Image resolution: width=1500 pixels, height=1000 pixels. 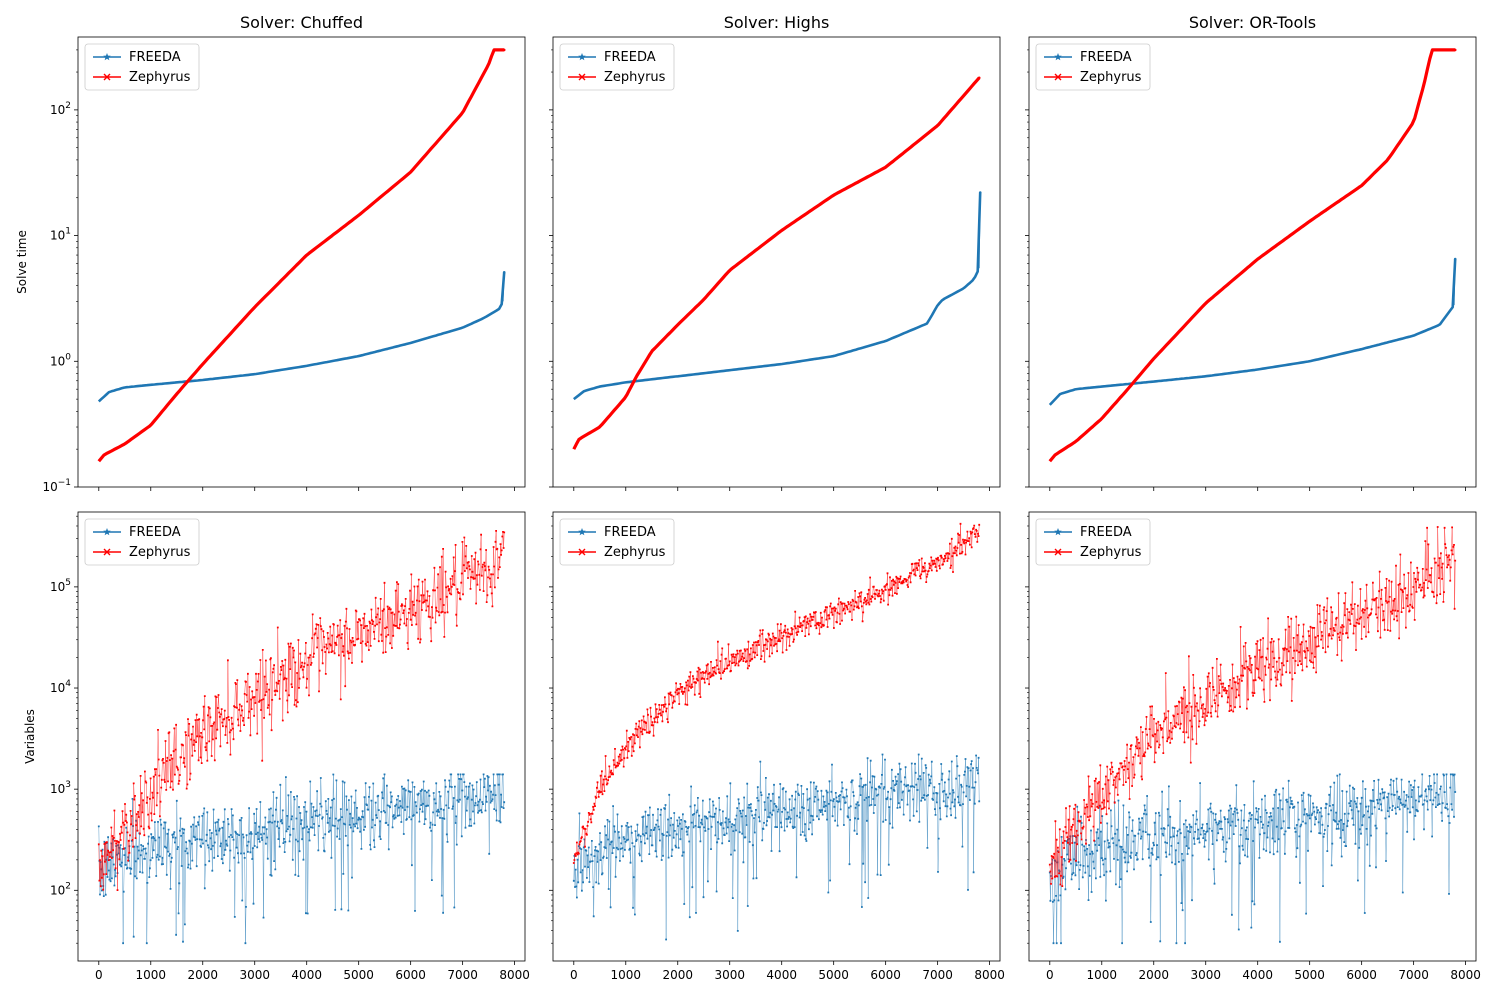 What do you see at coordinates (60, 235) in the screenshot?
I see `y-tick-label: 10¹` at bounding box center [60, 235].